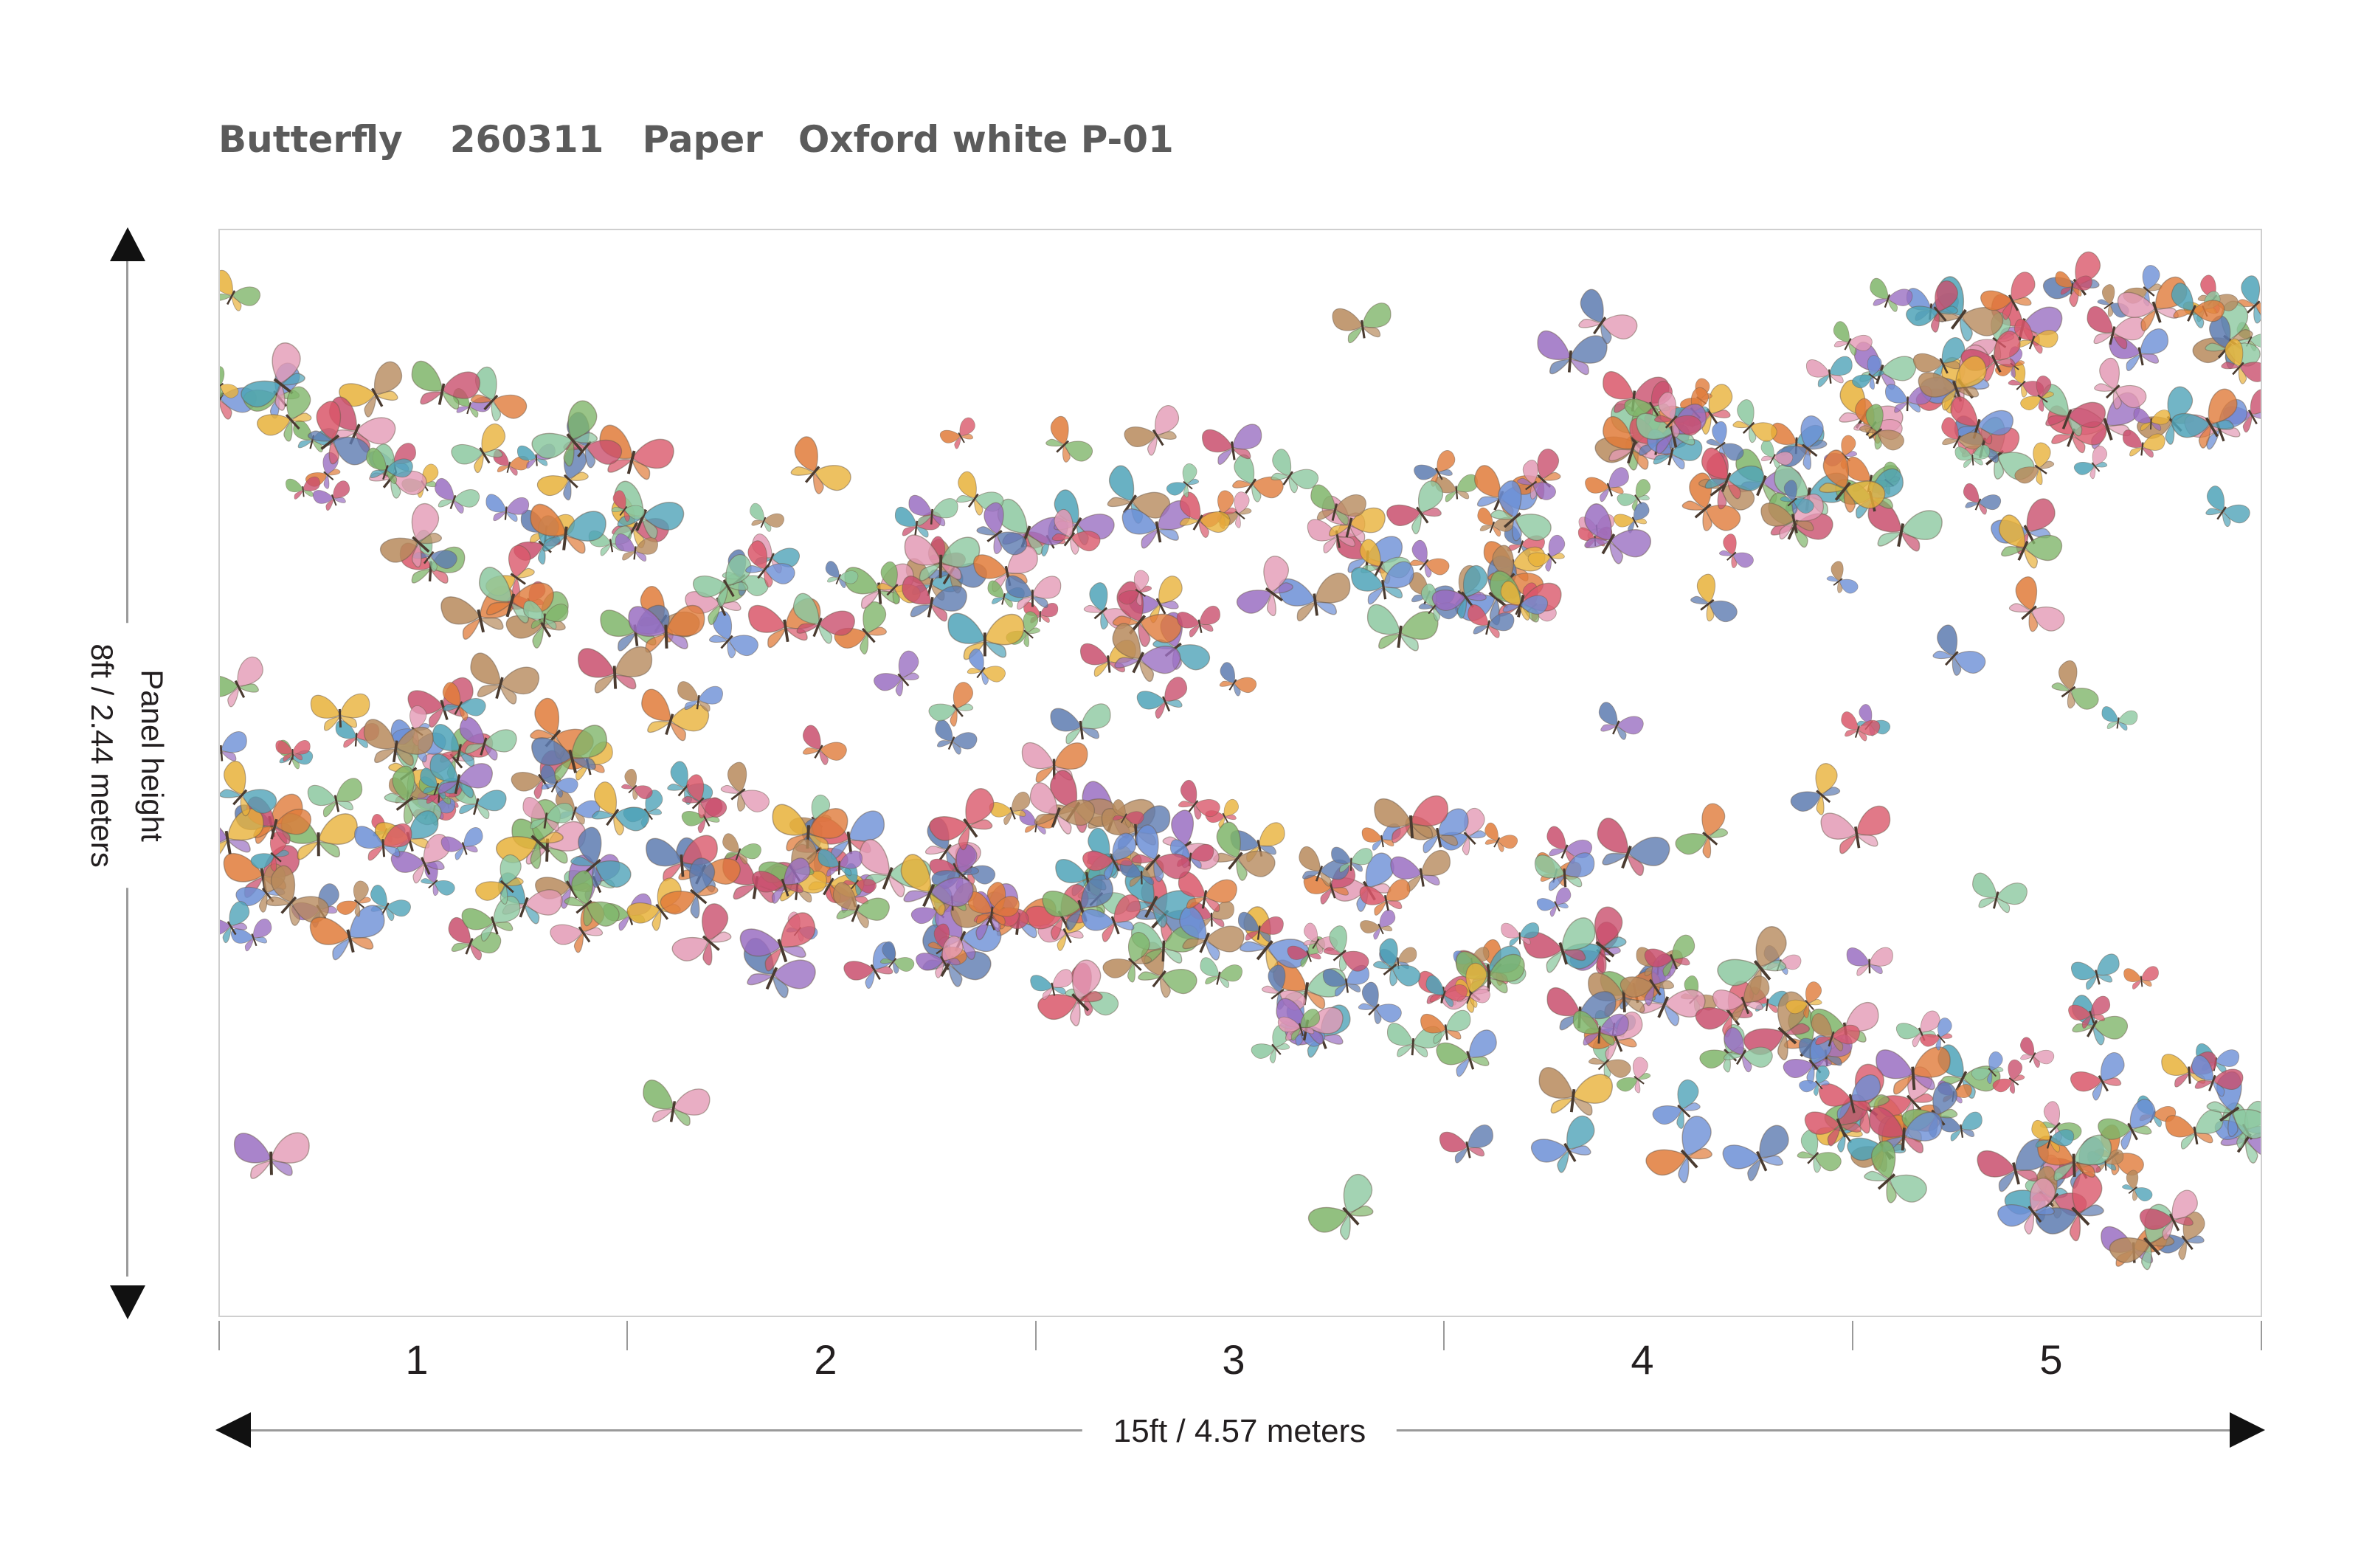 Image resolution: width=2361 pixels, height=1568 pixels. I want to click on panel-number-2: 2, so click(825, 1359).